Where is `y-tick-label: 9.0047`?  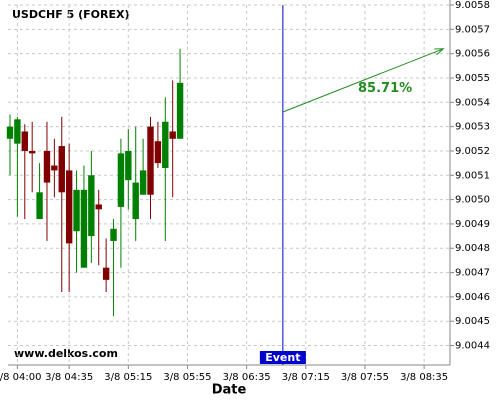
y-tick-label: 9.0047 is located at coordinates (472, 273).